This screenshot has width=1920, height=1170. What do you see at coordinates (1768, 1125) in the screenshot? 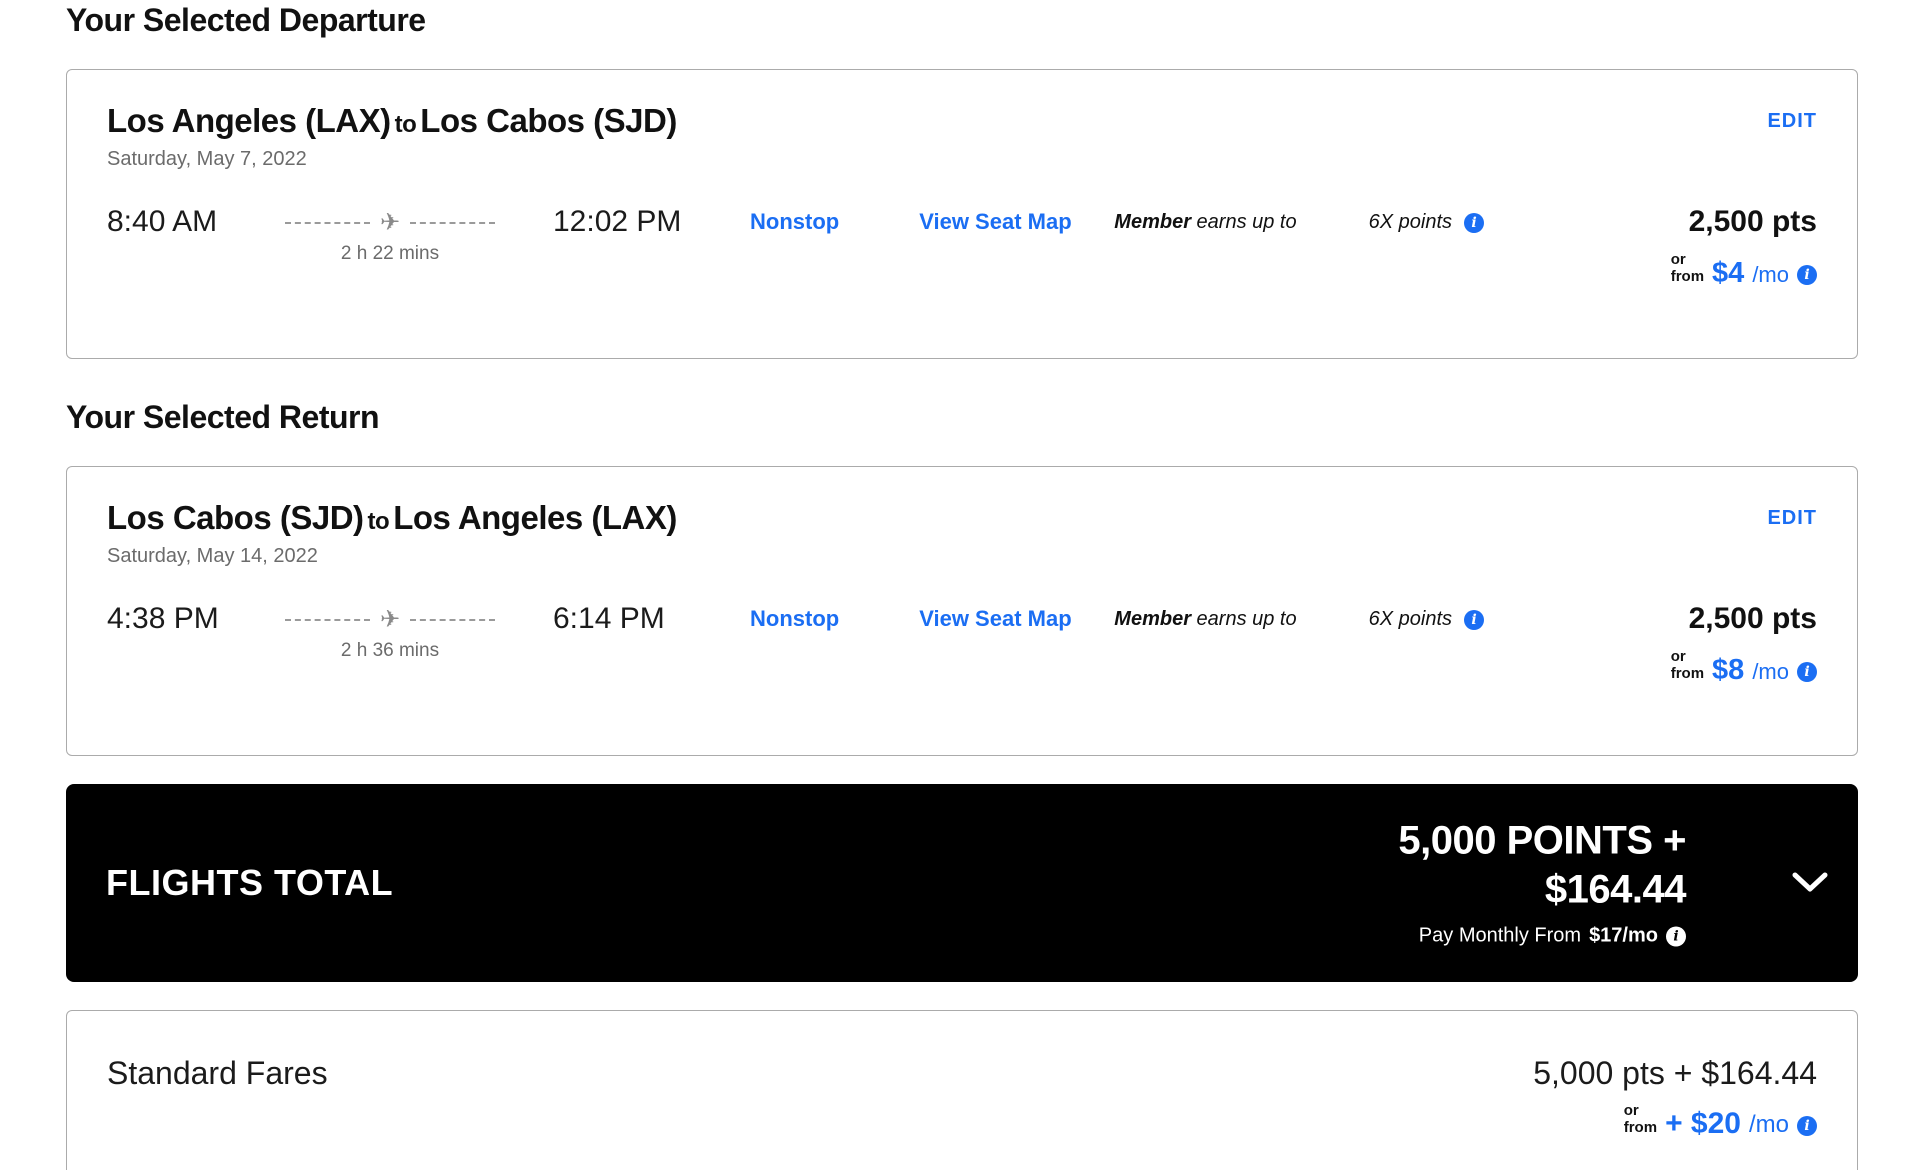
I see `standard-fares-monthly-suffix: /mo` at bounding box center [1768, 1125].